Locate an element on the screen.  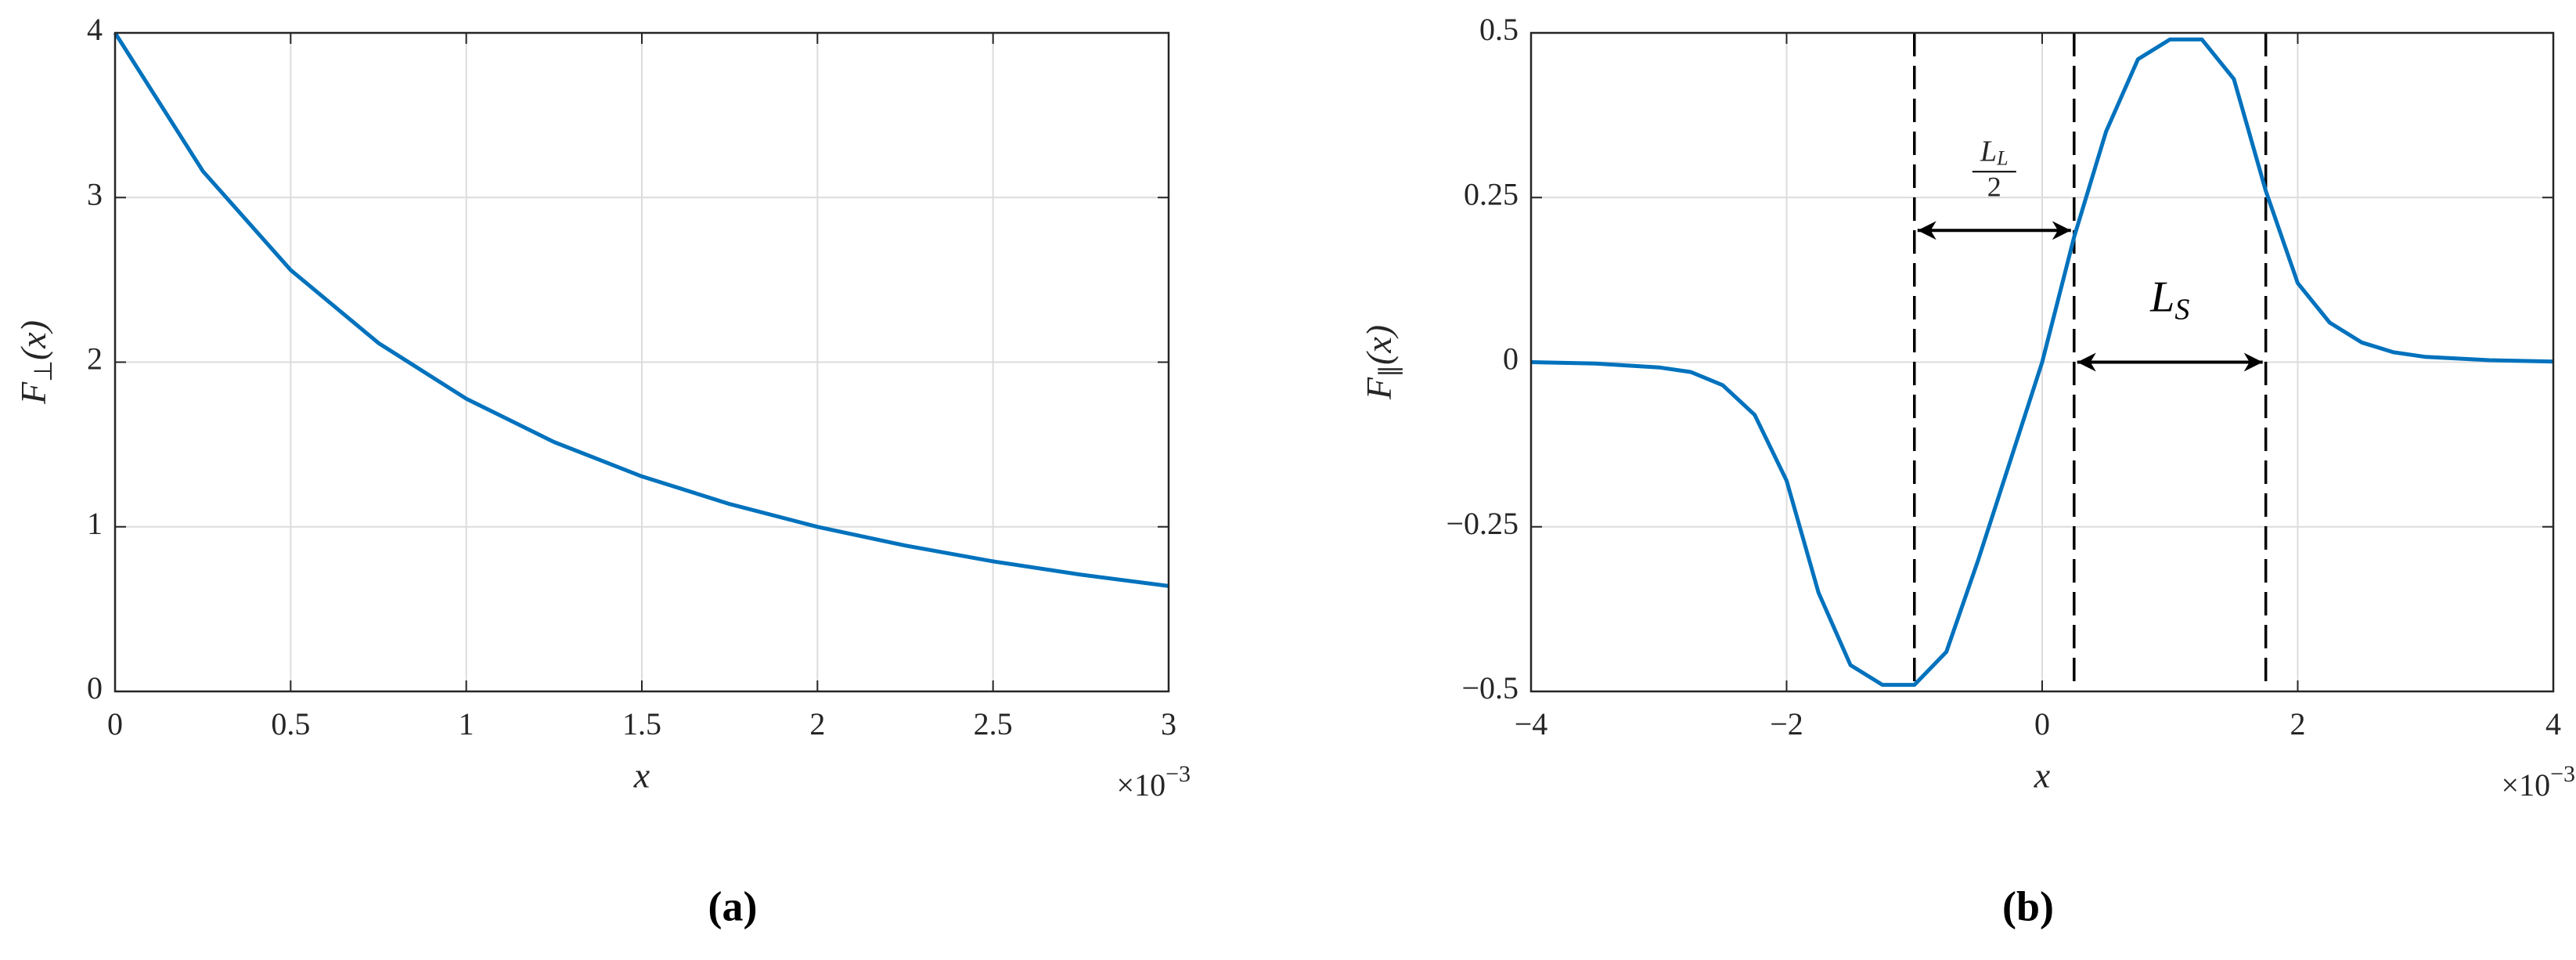
arrow-label: LS is located at coordinates (2169, 299).